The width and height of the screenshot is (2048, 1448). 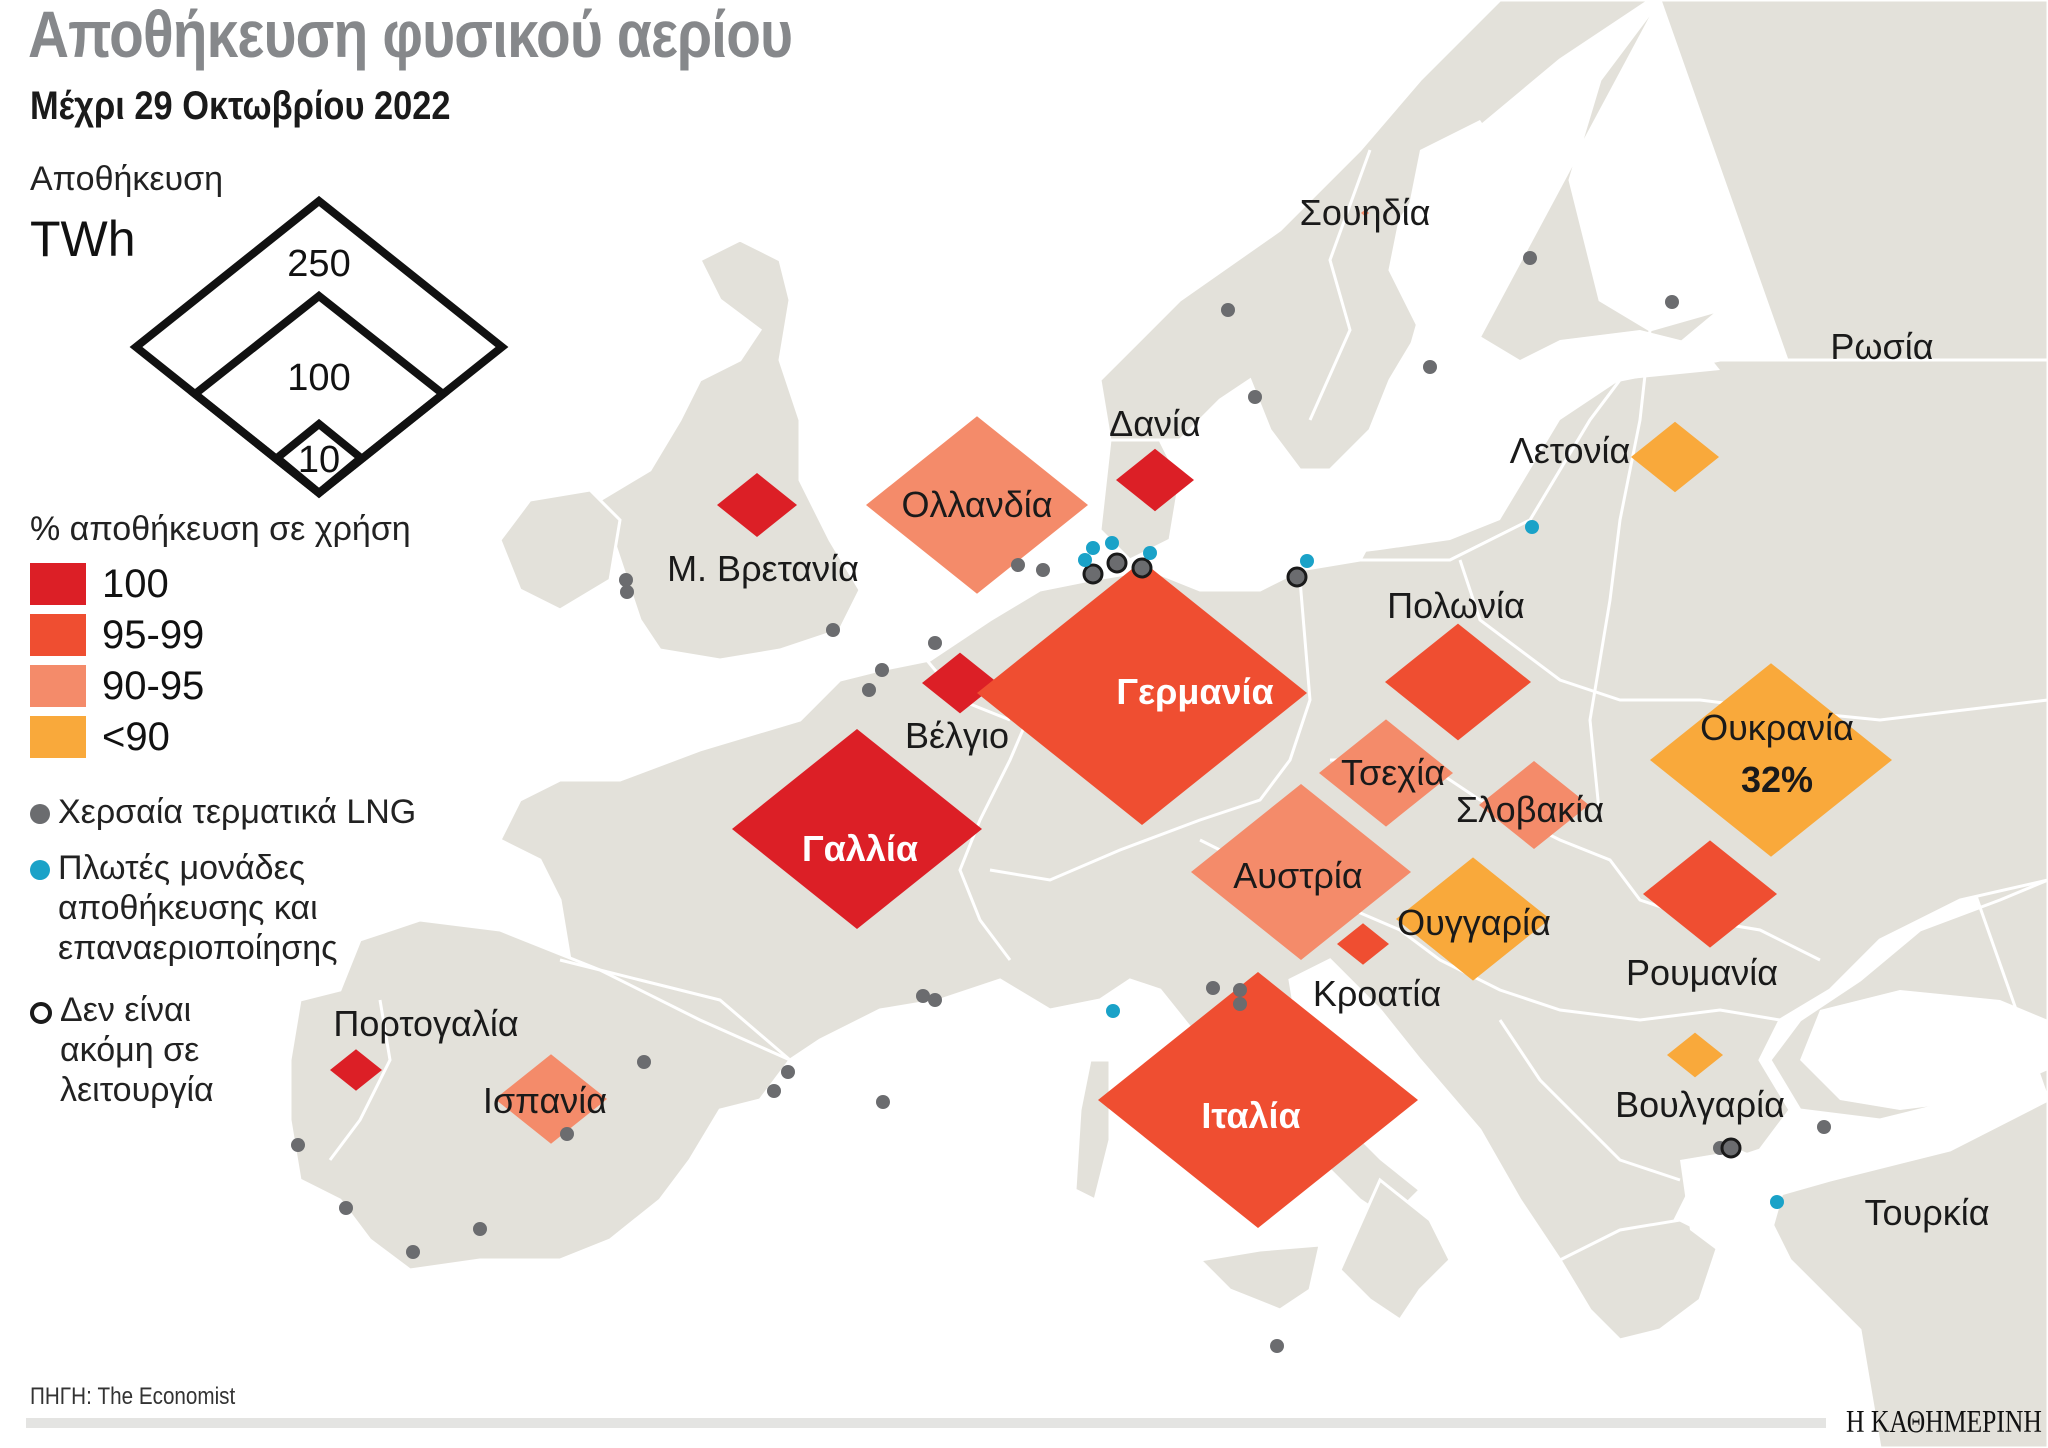 What do you see at coordinates (127, 179) in the screenshot?
I see `legend-size-label: Αποθήκευση` at bounding box center [127, 179].